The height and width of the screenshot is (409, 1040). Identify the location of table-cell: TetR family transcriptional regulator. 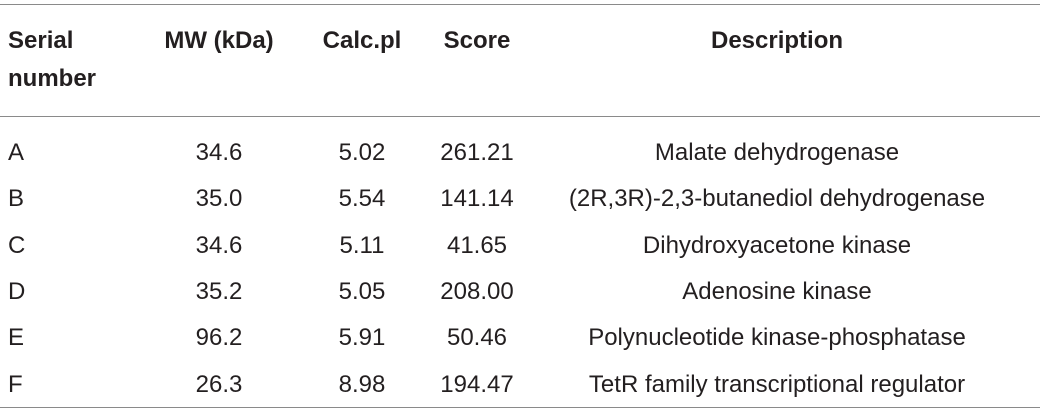
(777, 384).